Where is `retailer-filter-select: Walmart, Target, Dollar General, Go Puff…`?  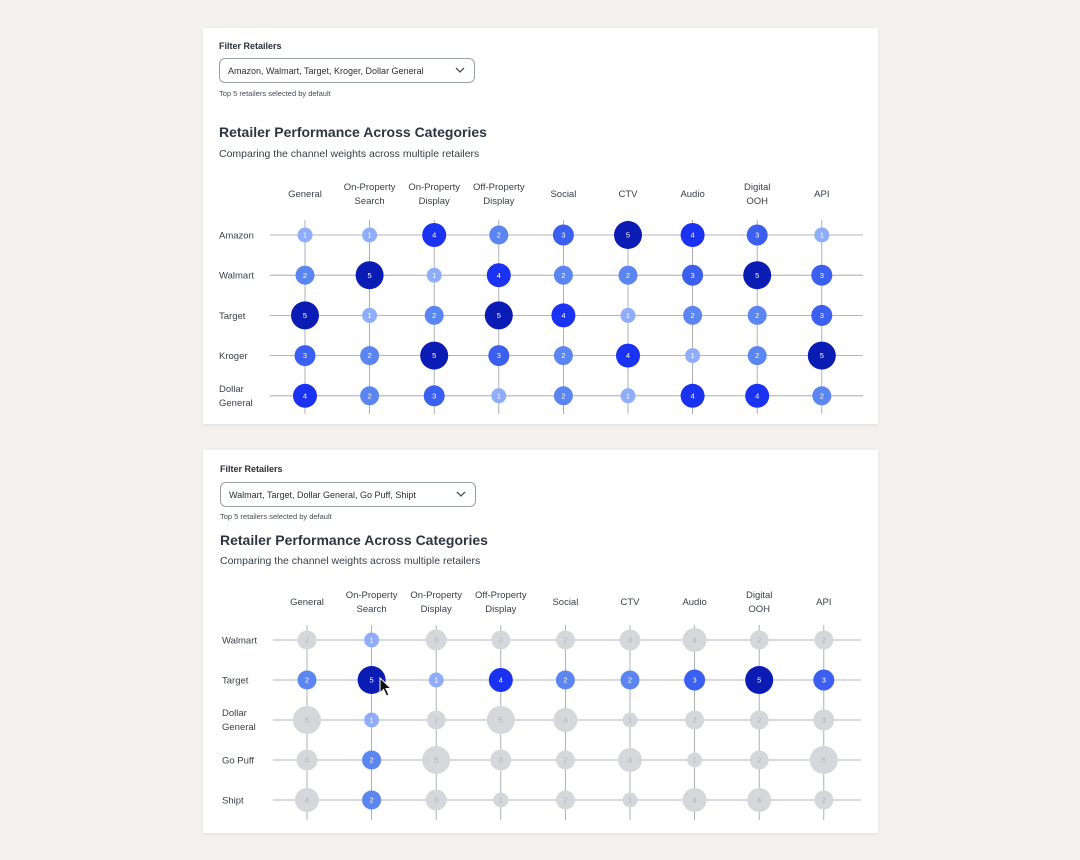 retailer-filter-select: Walmart, Target, Dollar General, Go Puff… is located at coordinates (348, 494).